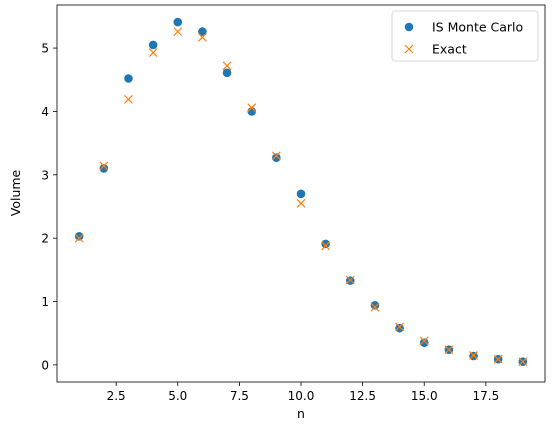  Describe the element at coordinates (409, 27) in the screenshot. I see `legend-marker-is-monte-carlo` at that location.